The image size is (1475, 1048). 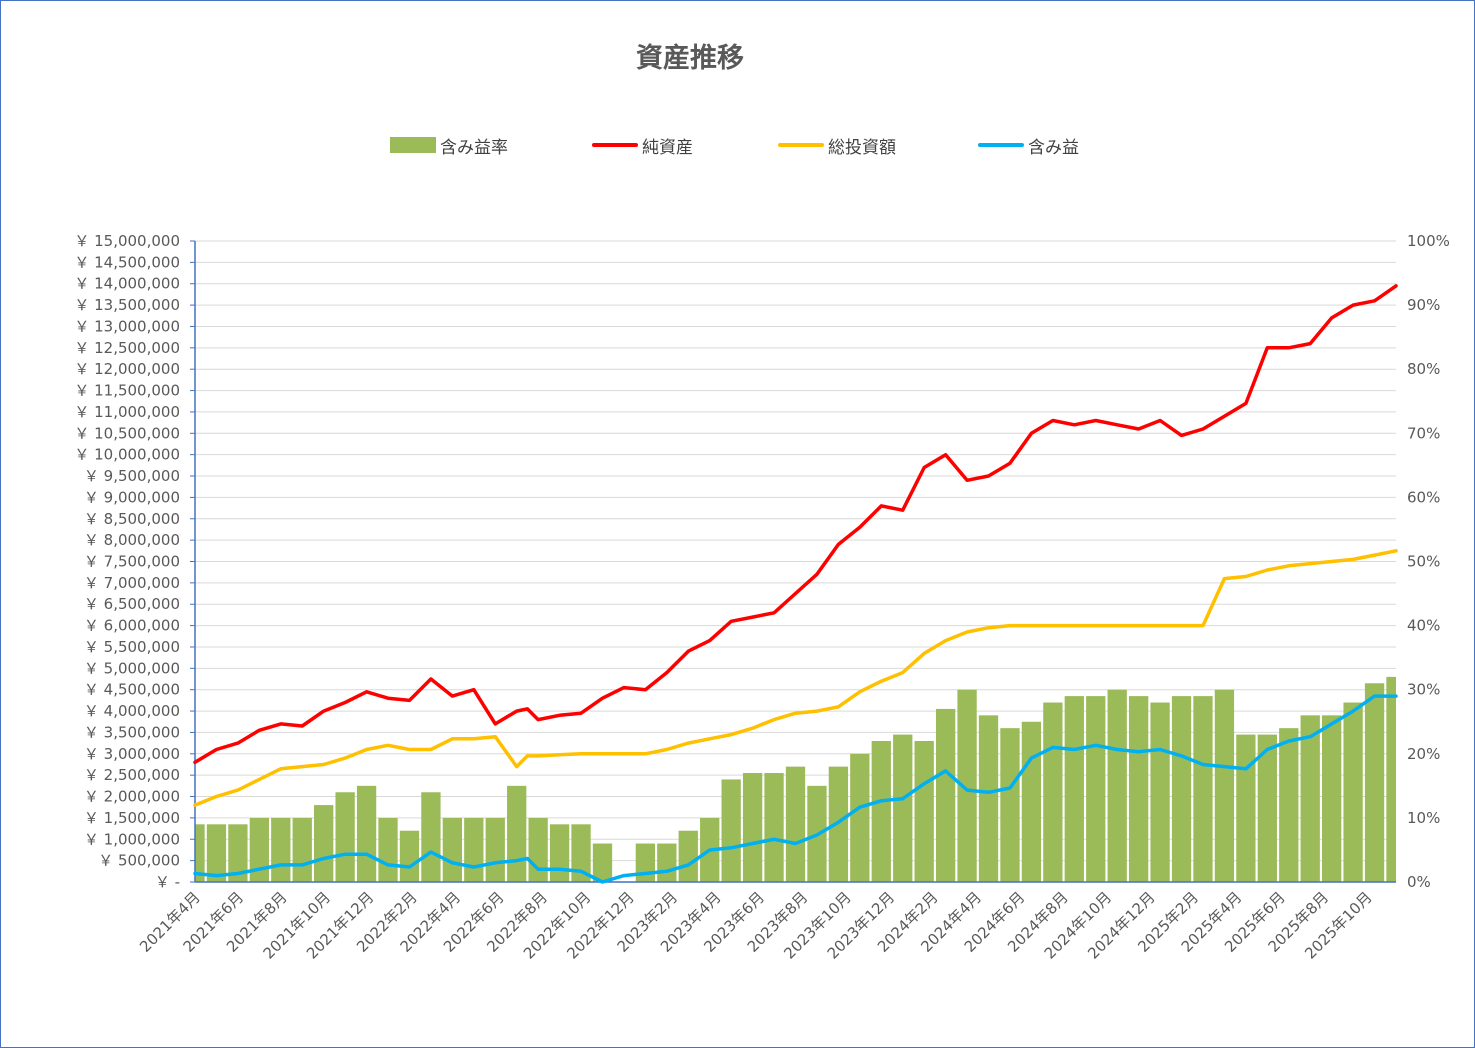 What do you see at coordinates (1423, 369) in the screenshot?
I see `y2-axis-tick-label: 80%` at bounding box center [1423, 369].